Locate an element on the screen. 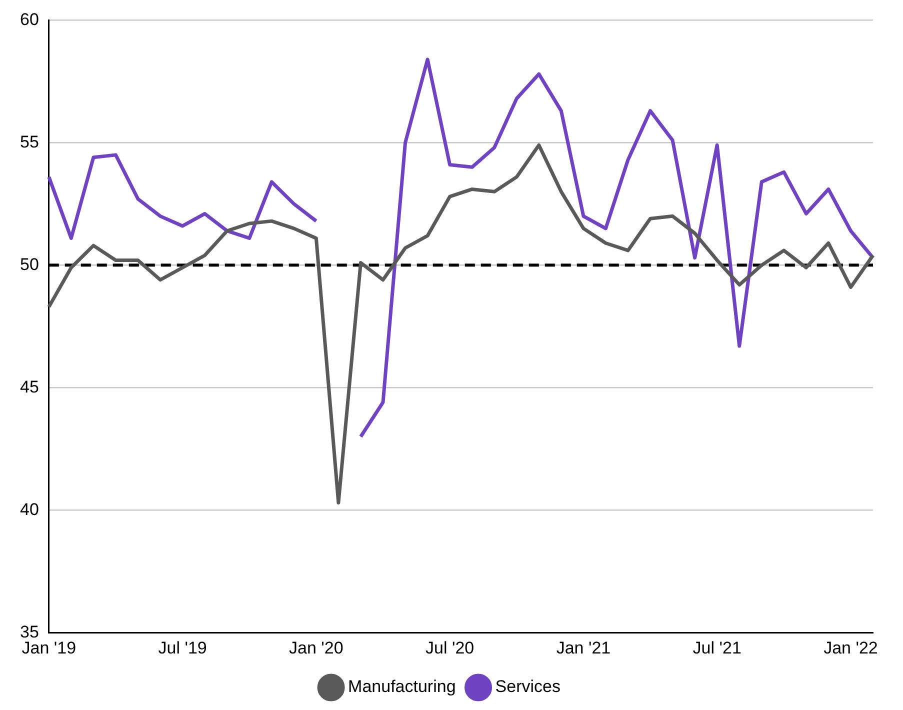  y-tick-label: 45 is located at coordinates (29, 386).